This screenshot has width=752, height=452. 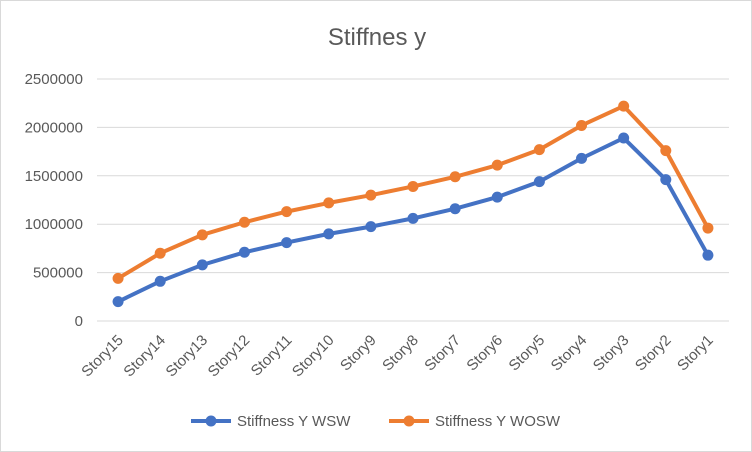 What do you see at coordinates (79, 321) in the screenshot?
I see `y-tick-label: 0` at bounding box center [79, 321].